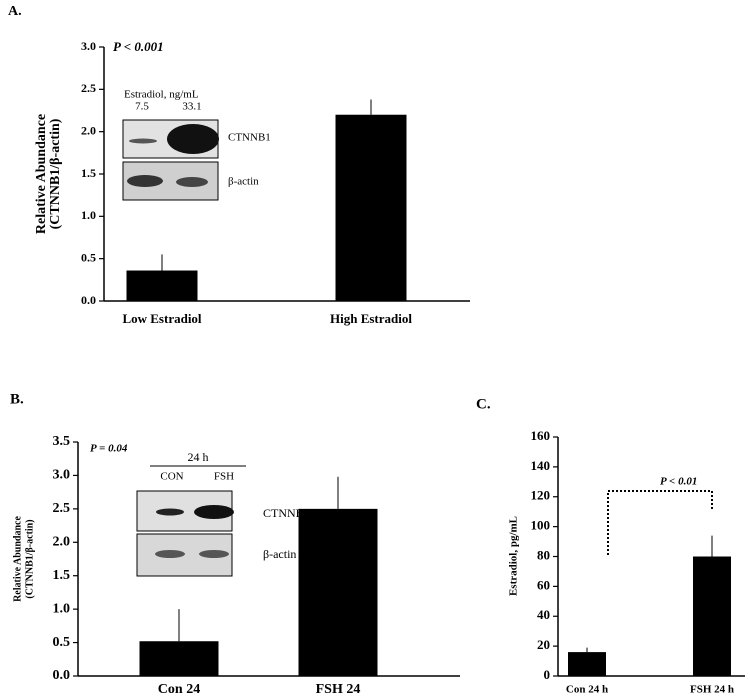 The height and width of the screenshot is (698, 750). Describe the element at coordinates (483, 404) in the screenshot. I see `panel-title: C.` at that location.